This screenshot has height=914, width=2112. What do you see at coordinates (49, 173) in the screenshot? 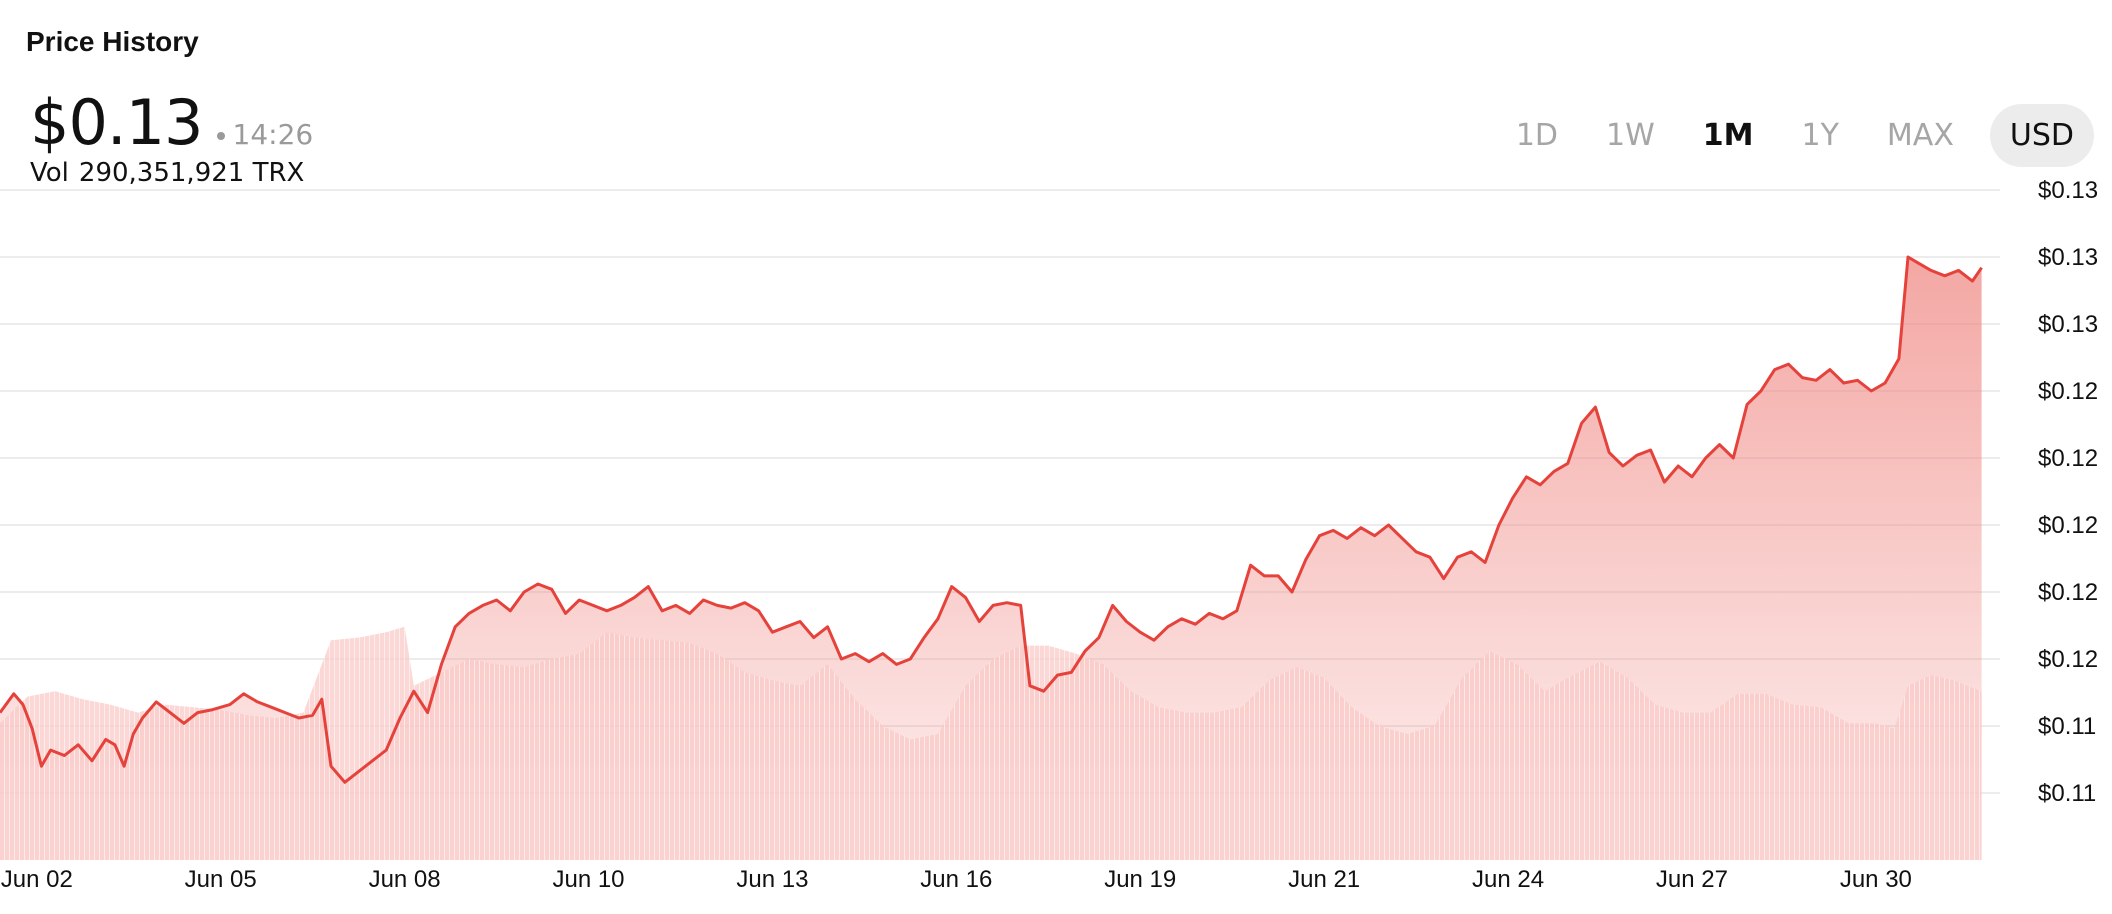
I see `volume-label: Vol` at bounding box center [49, 173].